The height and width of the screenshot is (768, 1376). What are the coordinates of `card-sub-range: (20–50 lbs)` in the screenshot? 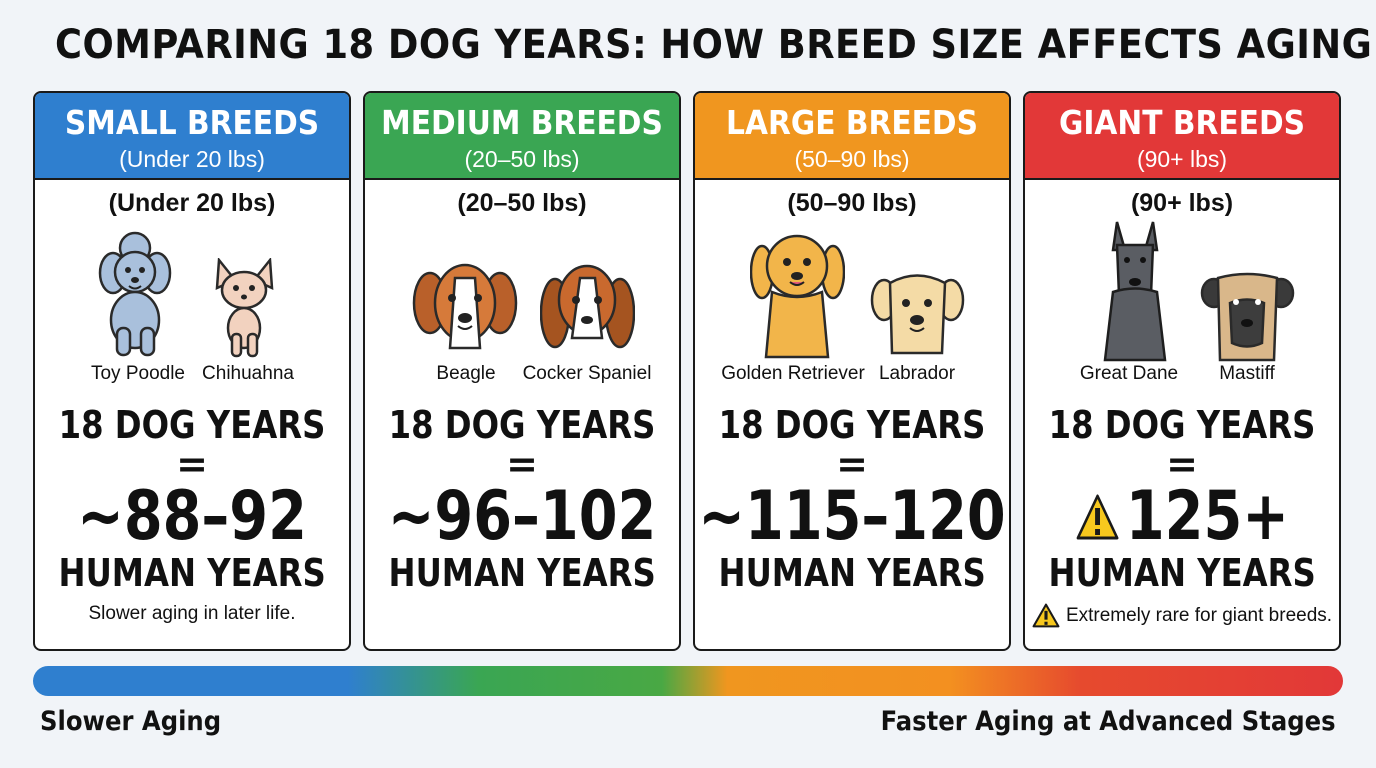 It's located at (522, 203).